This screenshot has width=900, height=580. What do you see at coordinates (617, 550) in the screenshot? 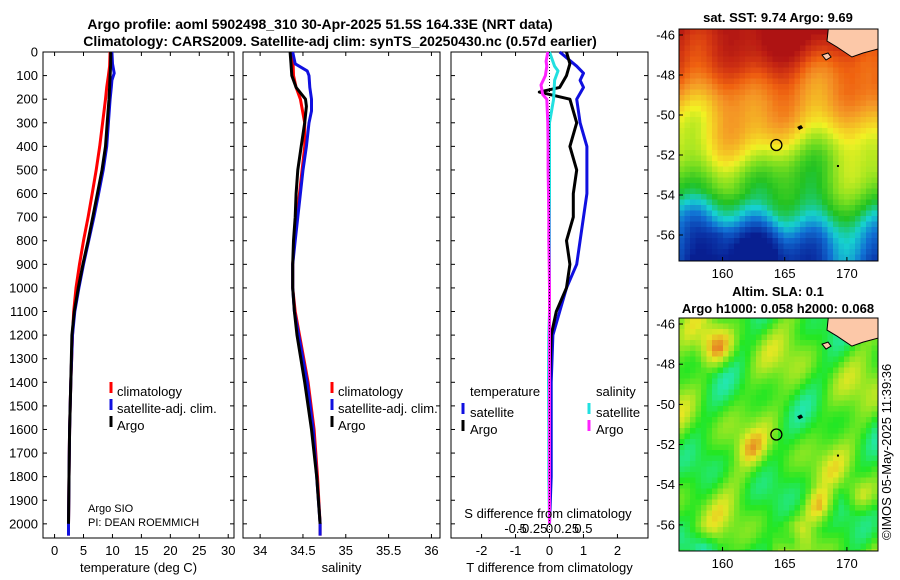
I see `x-tick-label: 2` at bounding box center [617, 550].